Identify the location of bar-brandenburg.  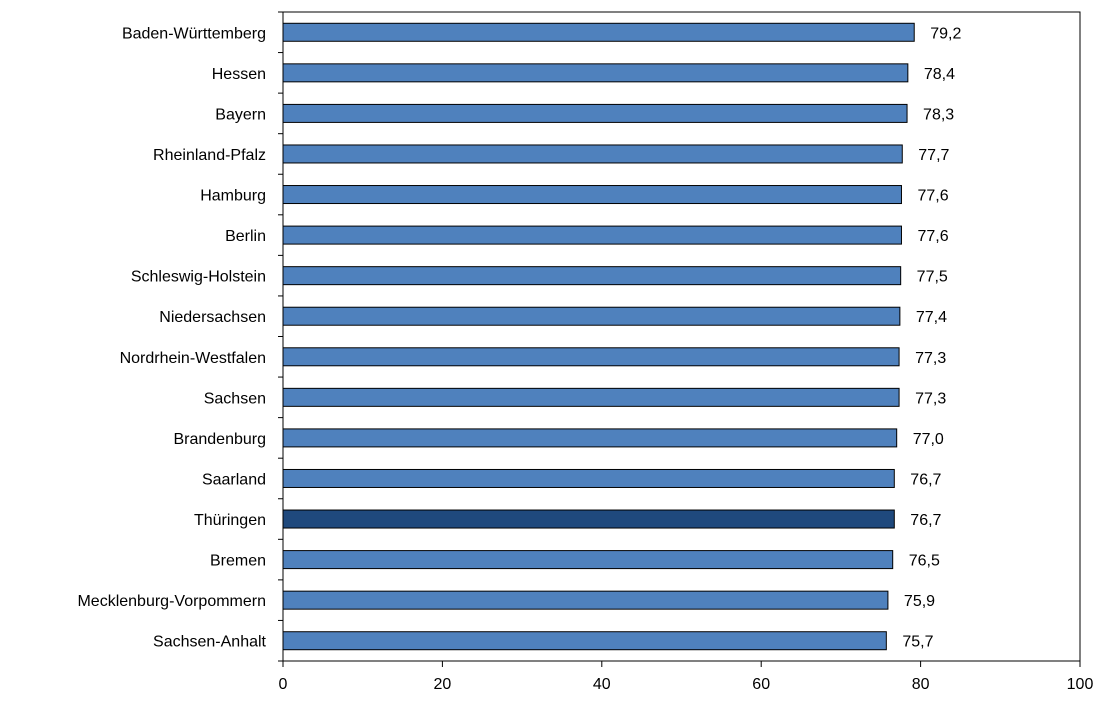
(590, 438).